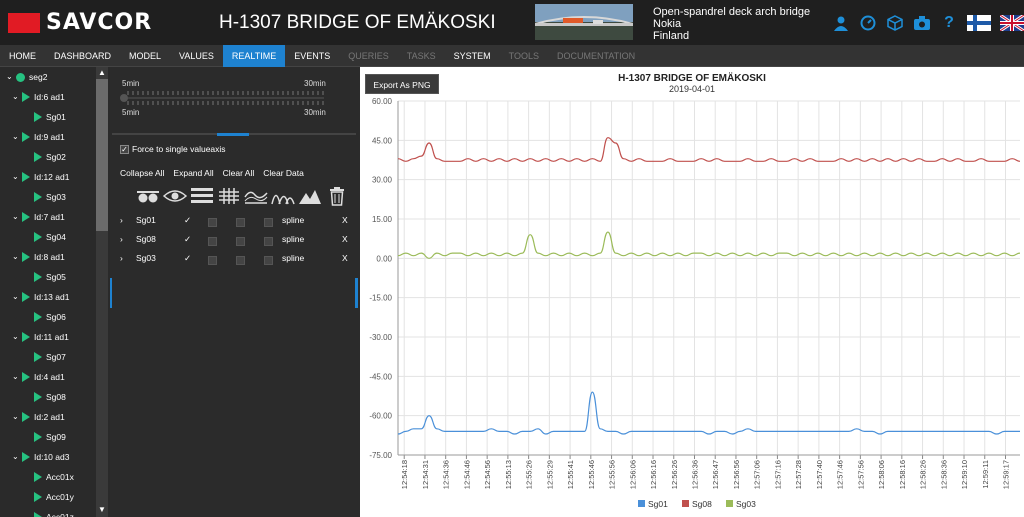 The image size is (1024, 517). What do you see at coordinates (40, 177) in the screenshot?
I see `tree-group: ⌄ Id:12 ad1` at bounding box center [40, 177].